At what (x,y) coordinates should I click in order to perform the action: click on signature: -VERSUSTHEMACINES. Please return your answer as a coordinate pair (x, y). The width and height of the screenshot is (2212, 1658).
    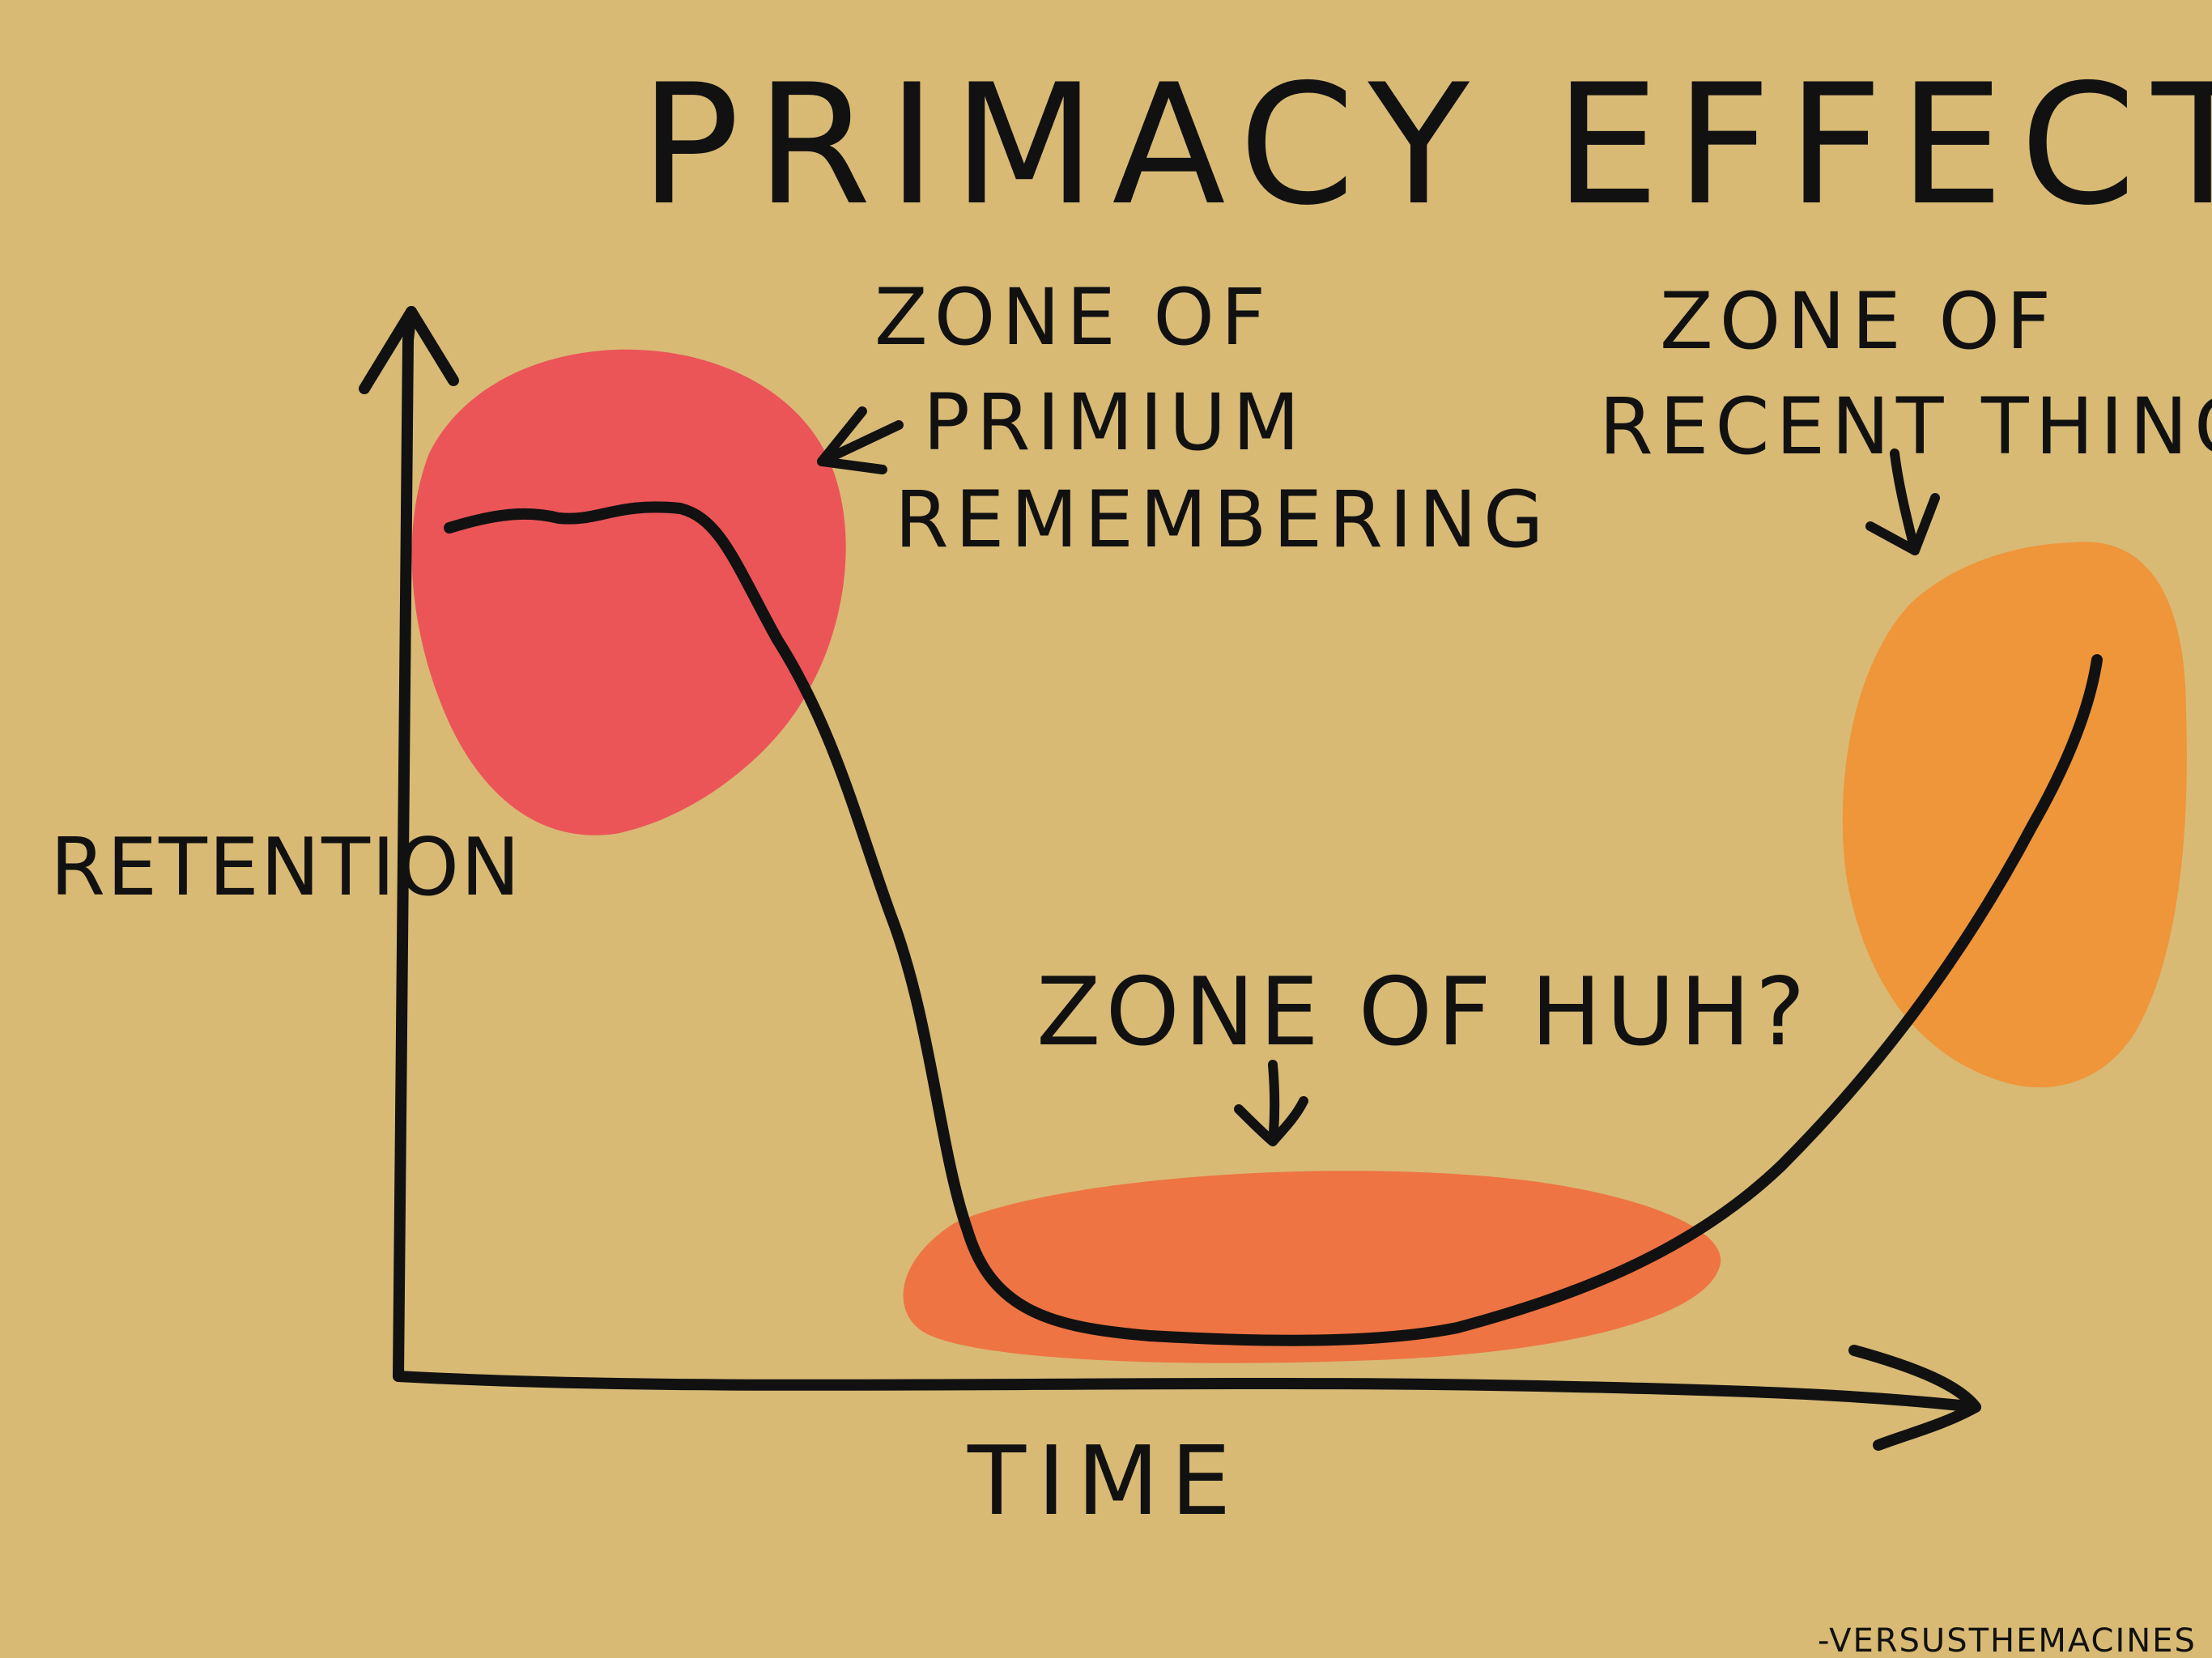
    Looking at the image, I should click on (2008, 1640).